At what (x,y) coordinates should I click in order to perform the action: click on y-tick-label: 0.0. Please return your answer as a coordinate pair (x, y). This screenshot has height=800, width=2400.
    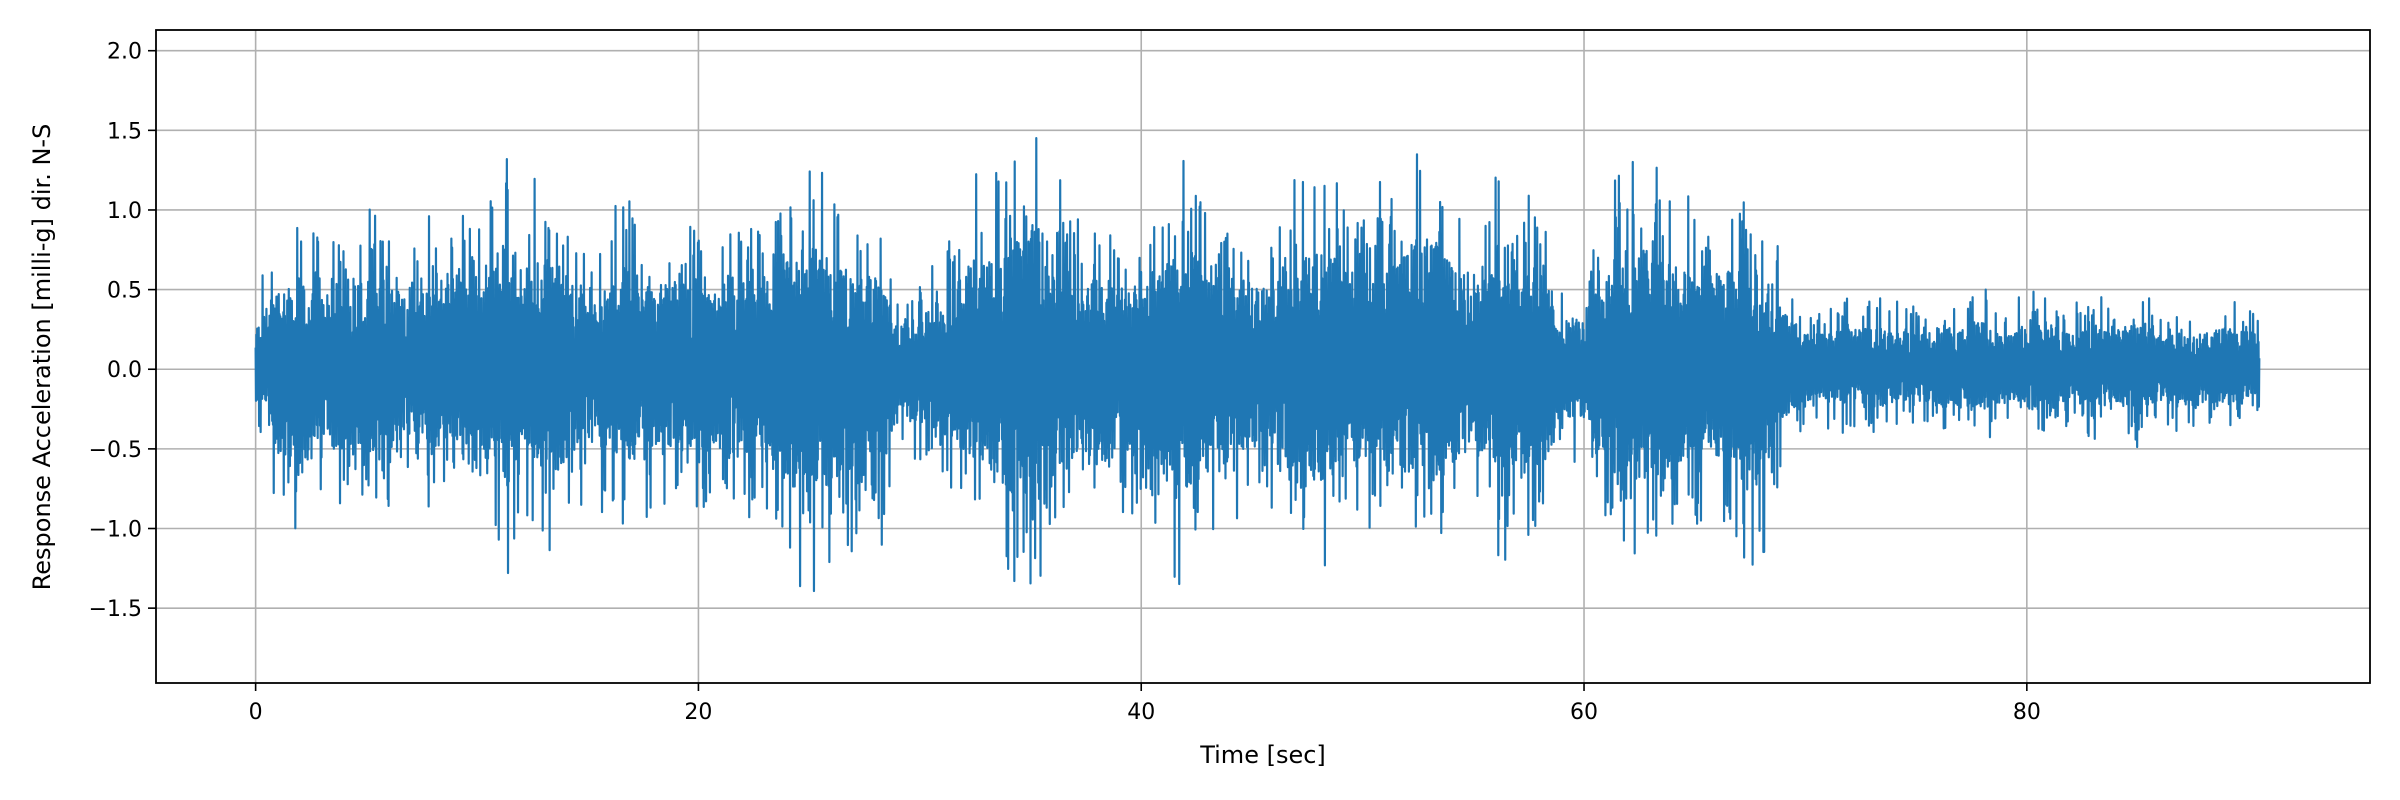
    Looking at the image, I should click on (124, 370).